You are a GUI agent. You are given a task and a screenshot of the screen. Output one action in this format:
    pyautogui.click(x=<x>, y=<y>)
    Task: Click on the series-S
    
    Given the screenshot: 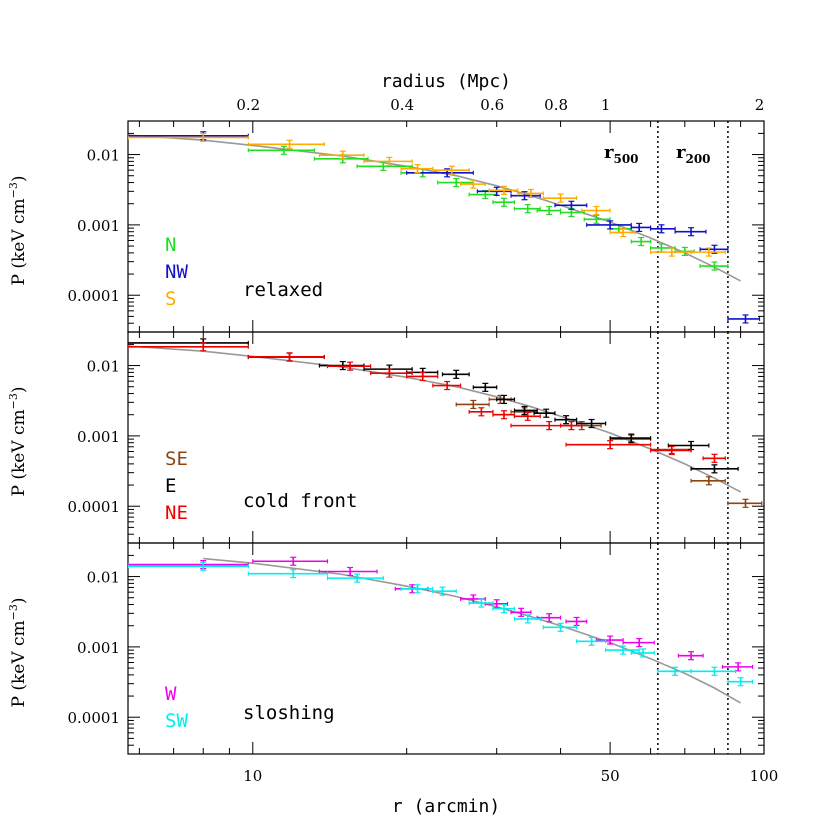 What is the action you would take?
    pyautogui.click(x=427, y=194)
    